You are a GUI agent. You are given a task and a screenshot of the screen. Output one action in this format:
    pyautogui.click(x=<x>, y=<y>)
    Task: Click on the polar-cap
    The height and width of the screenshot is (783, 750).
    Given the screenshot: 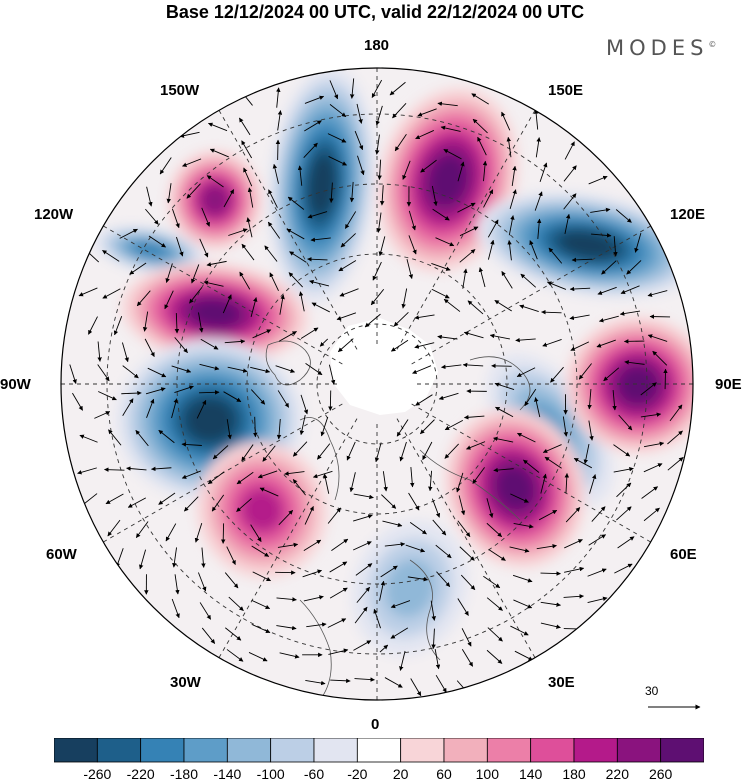 What is the action you would take?
    pyautogui.click(x=384, y=366)
    